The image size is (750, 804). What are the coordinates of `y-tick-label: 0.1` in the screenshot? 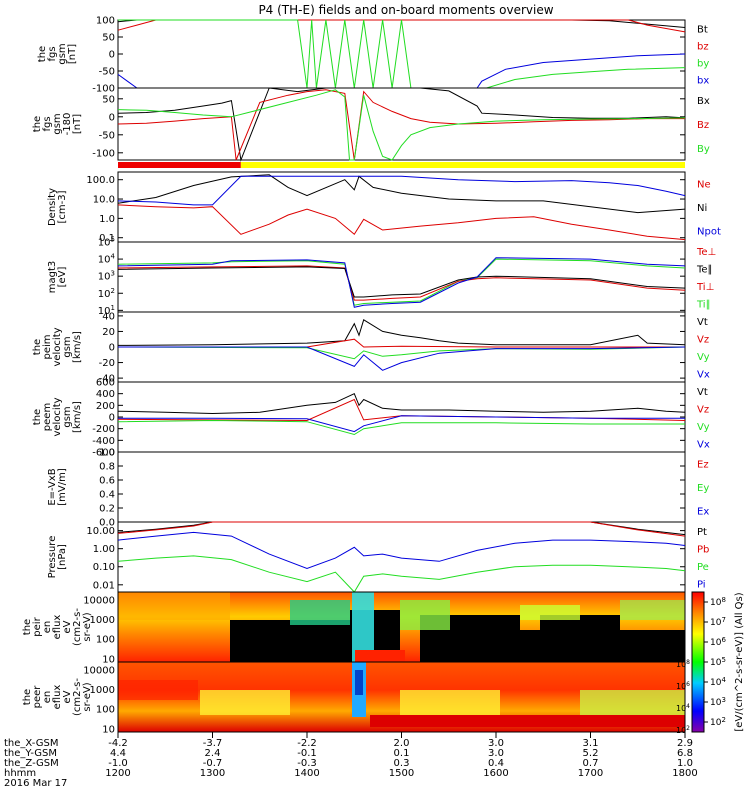 It's located at (107, 238).